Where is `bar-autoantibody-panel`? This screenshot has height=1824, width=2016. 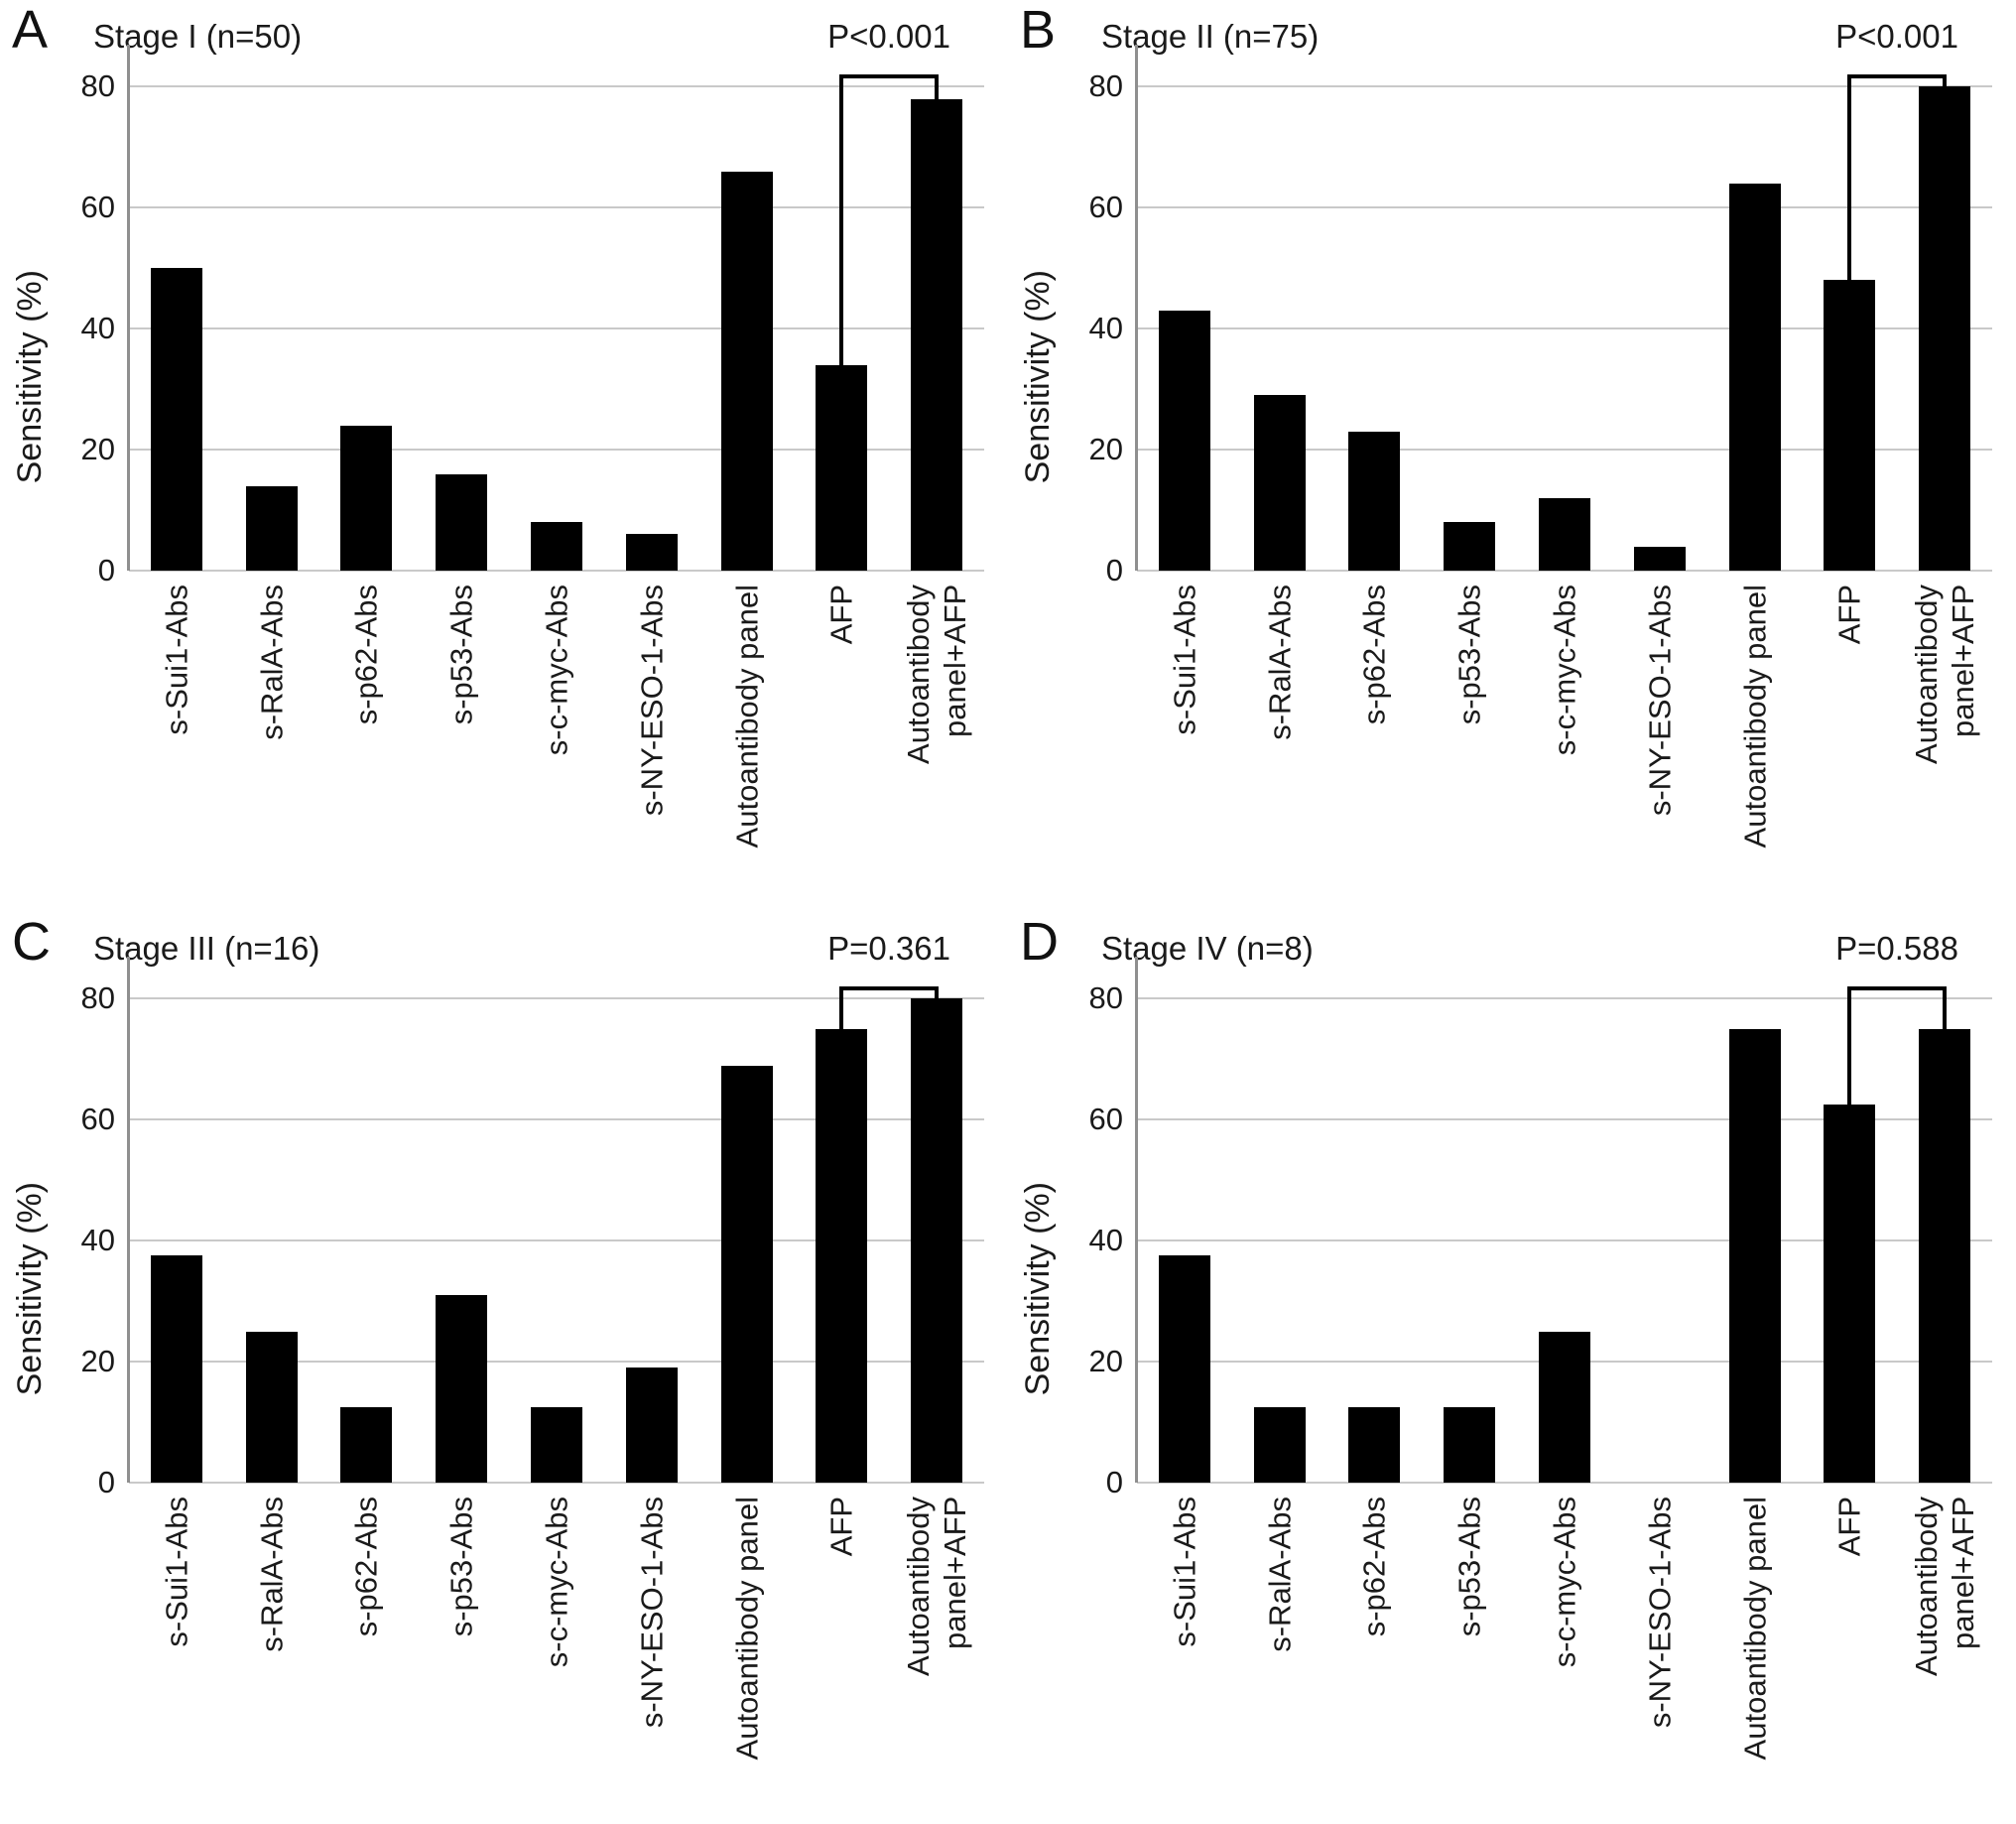 bar-autoantibody-panel is located at coordinates (746, 371).